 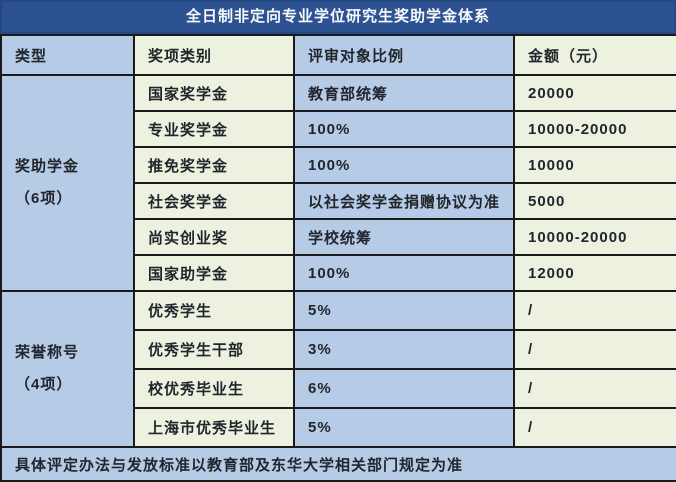 I want to click on table-row: 国家助学金 100% 12000, so click(x=338, y=273).